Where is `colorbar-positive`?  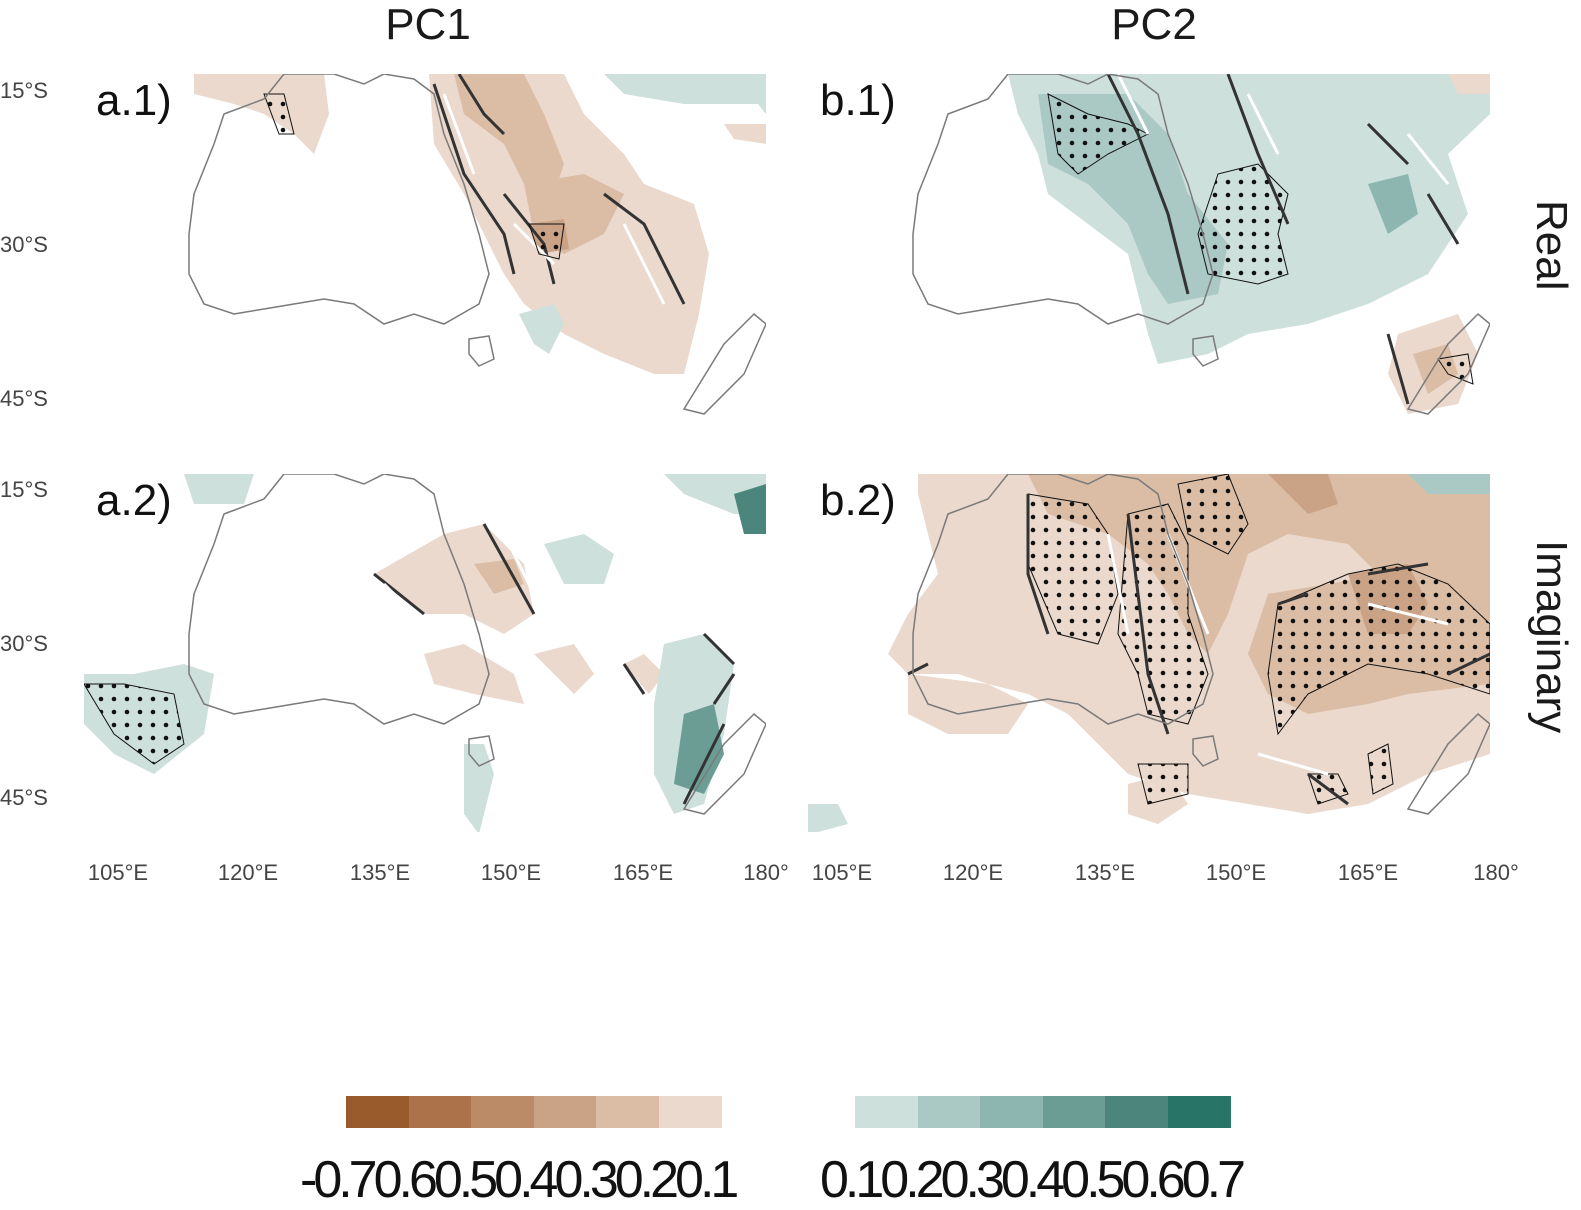
colorbar-positive is located at coordinates (1043, 1112).